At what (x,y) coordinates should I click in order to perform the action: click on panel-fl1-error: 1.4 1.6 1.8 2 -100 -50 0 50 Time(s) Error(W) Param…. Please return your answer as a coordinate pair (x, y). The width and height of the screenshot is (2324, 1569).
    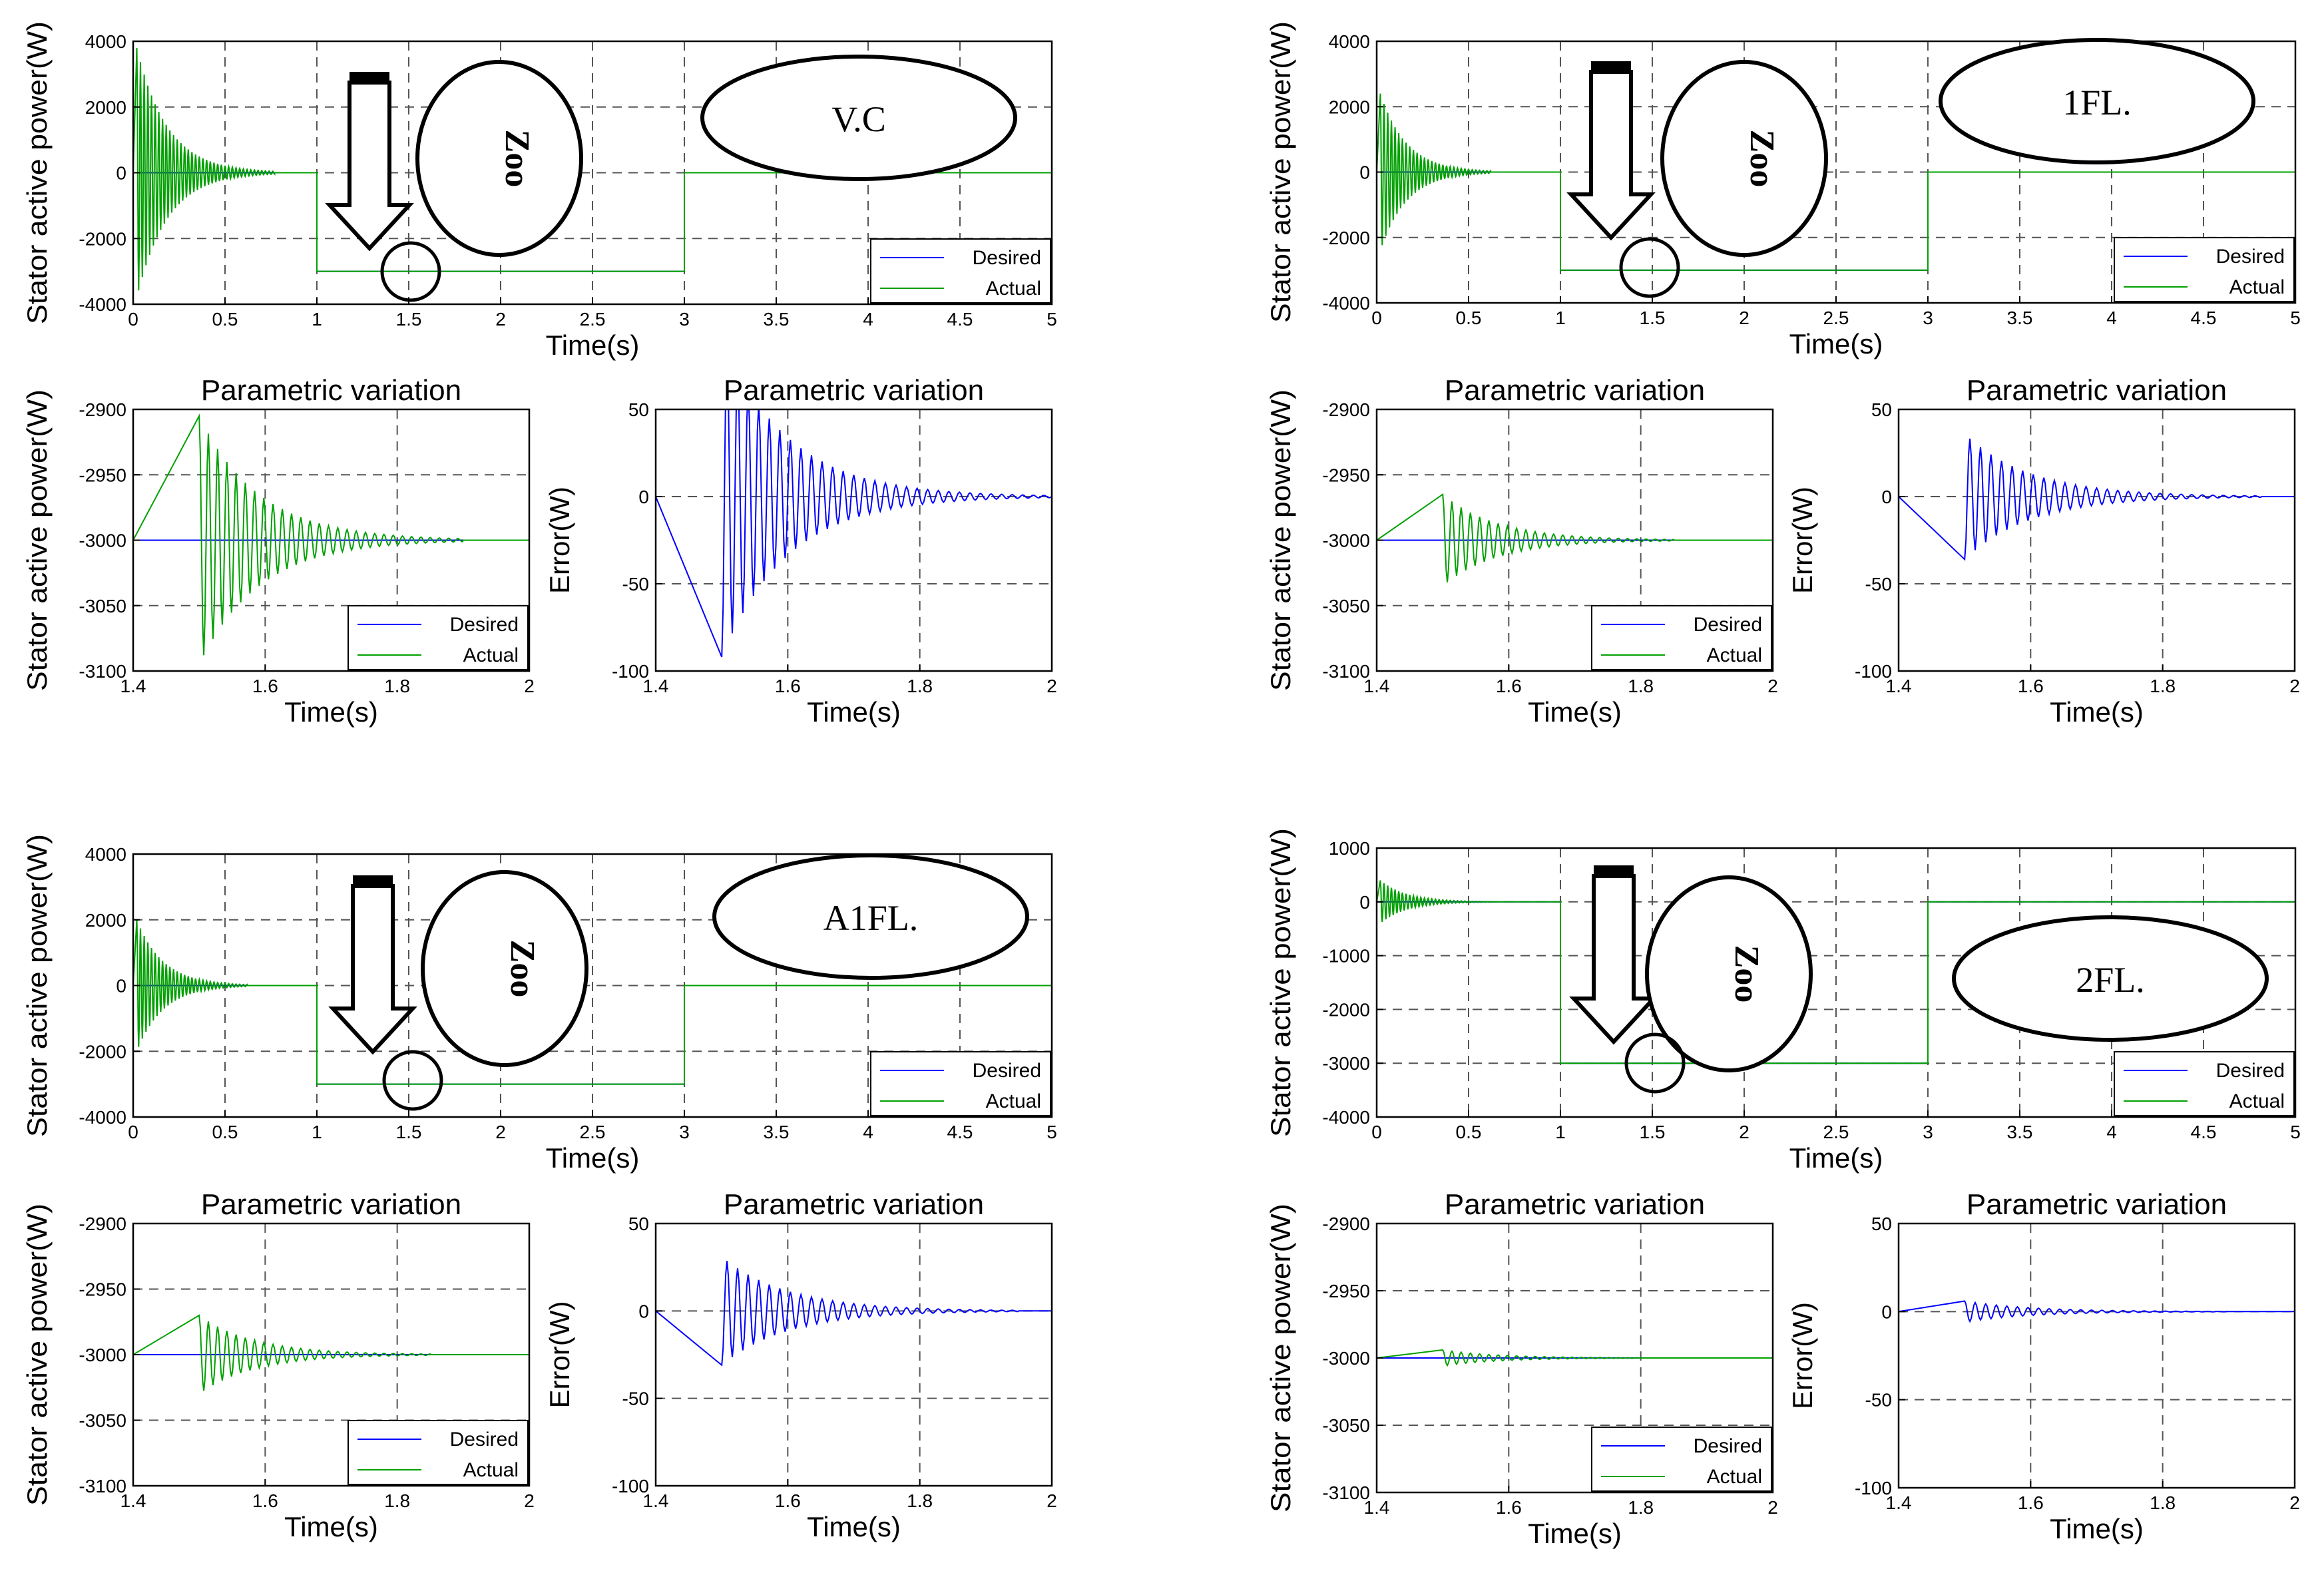
    Looking at the image, I should click on (2044, 551).